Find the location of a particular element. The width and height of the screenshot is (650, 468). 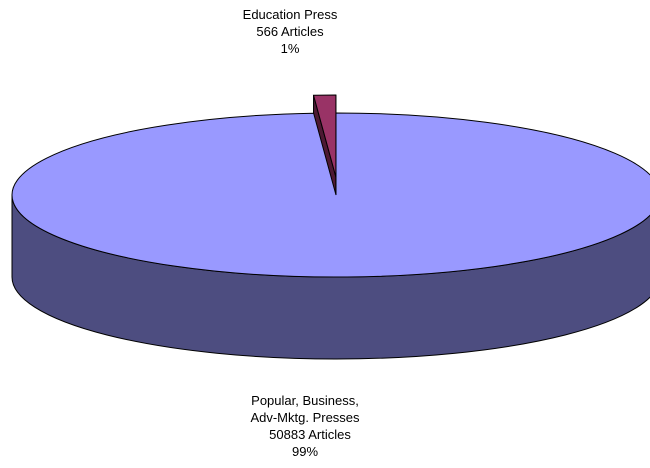

slice-count-education: 566 Articles is located at coordinates (290, 31).